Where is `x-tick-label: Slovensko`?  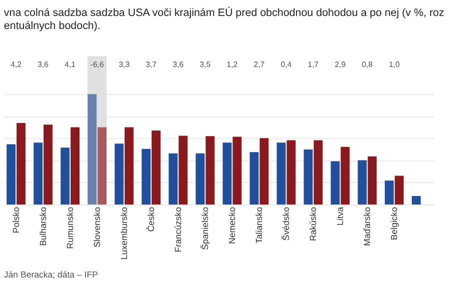
x-tick-label: Slovensko is located at coordinates (97, 227).